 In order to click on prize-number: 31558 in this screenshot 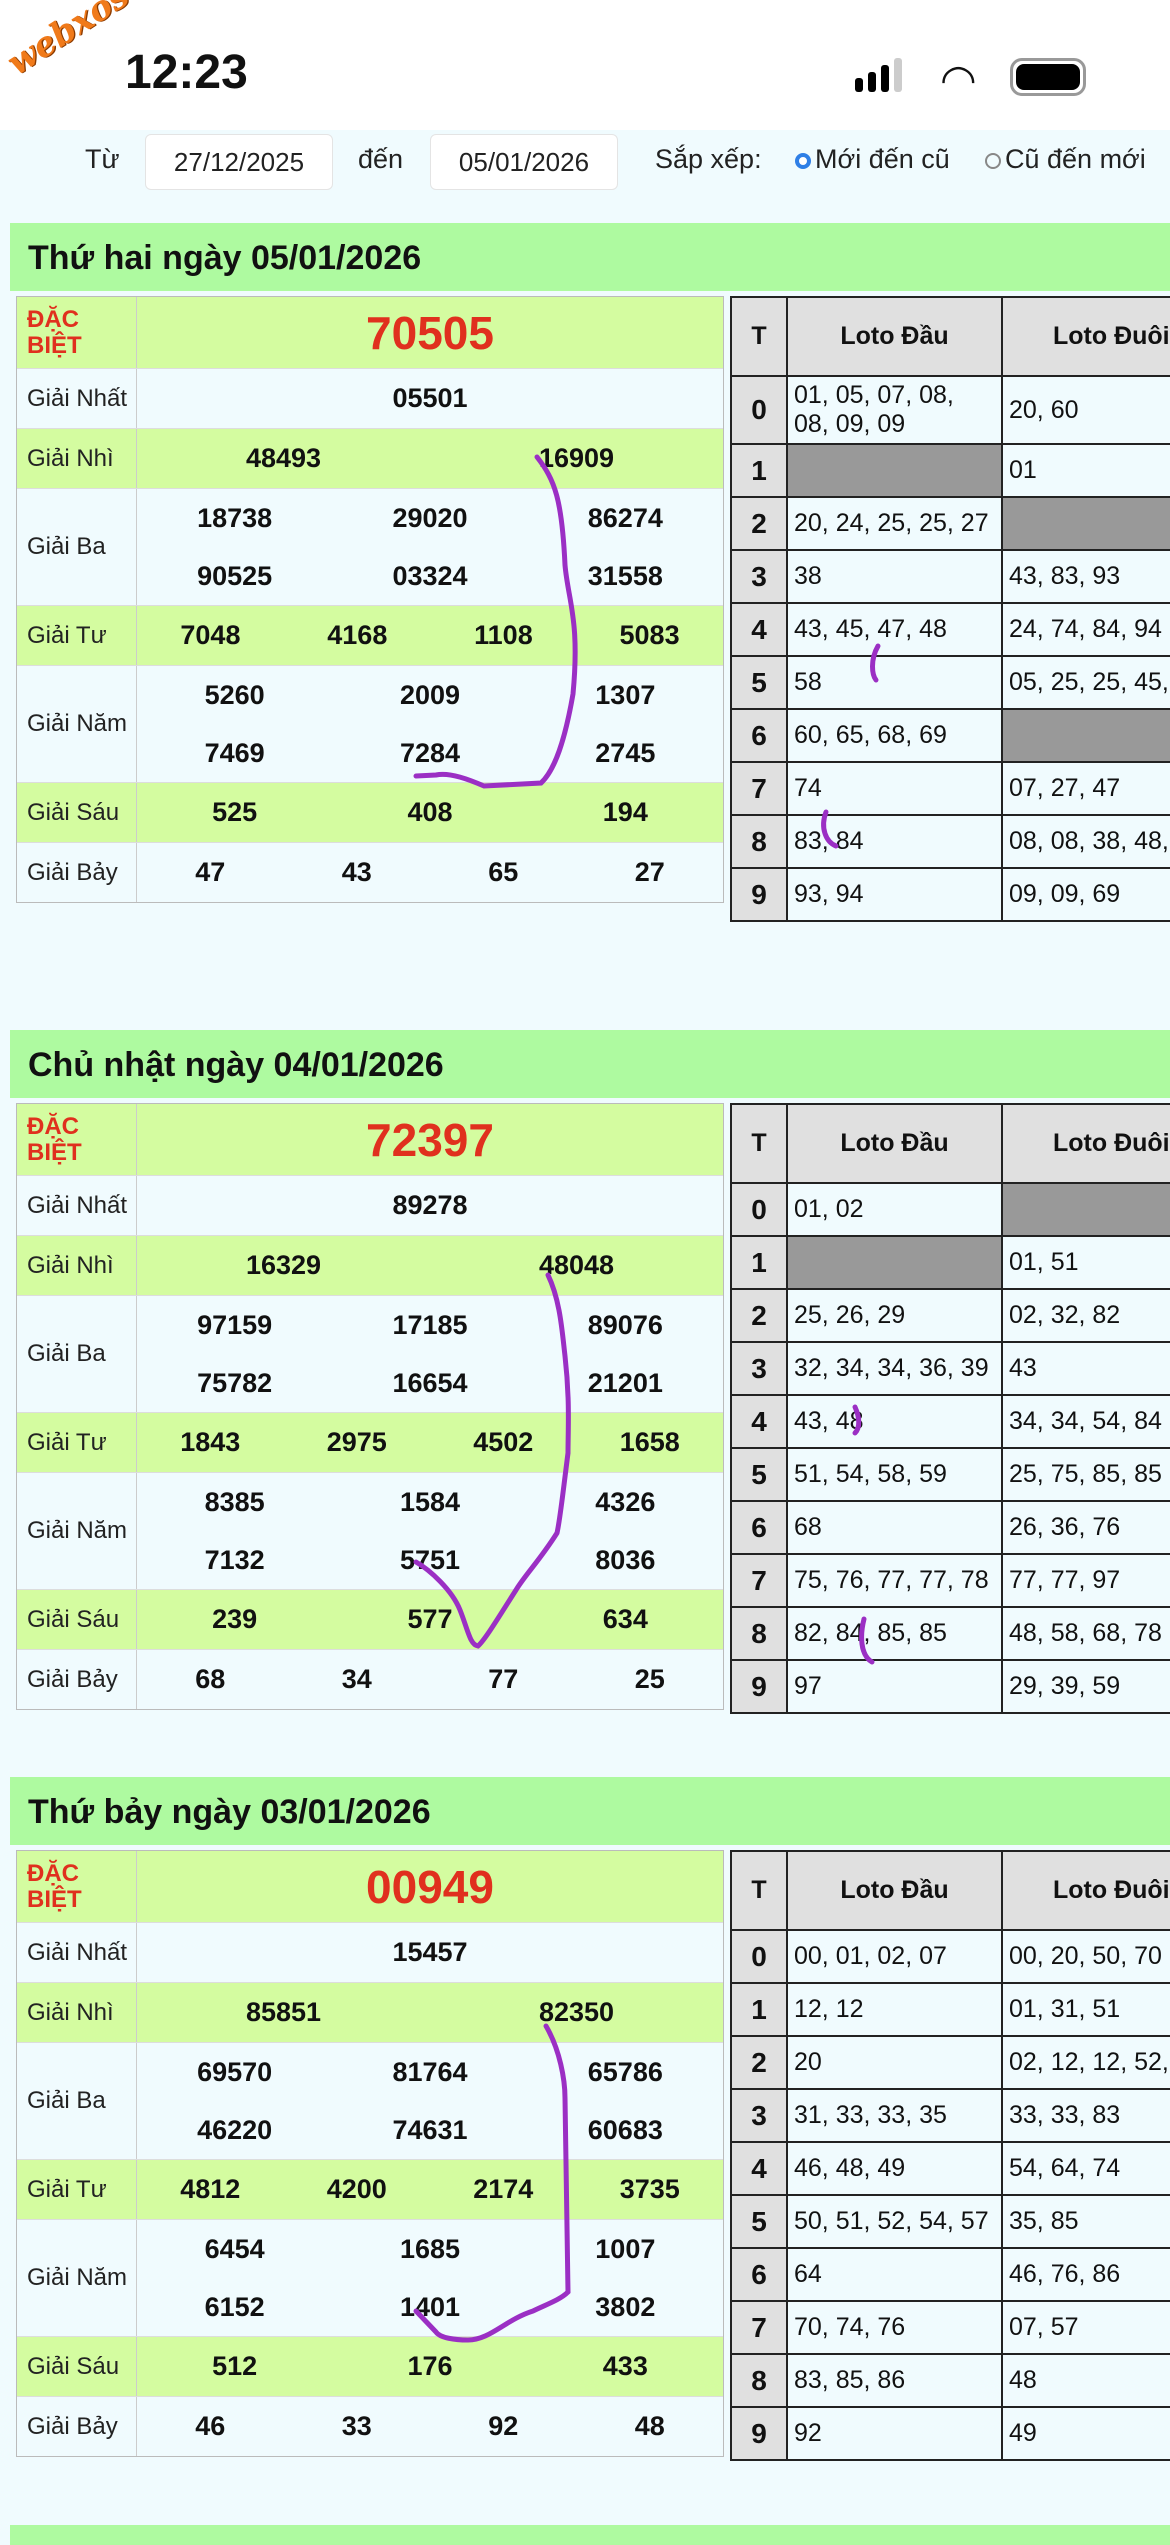, I will do `click(625, 575)`.